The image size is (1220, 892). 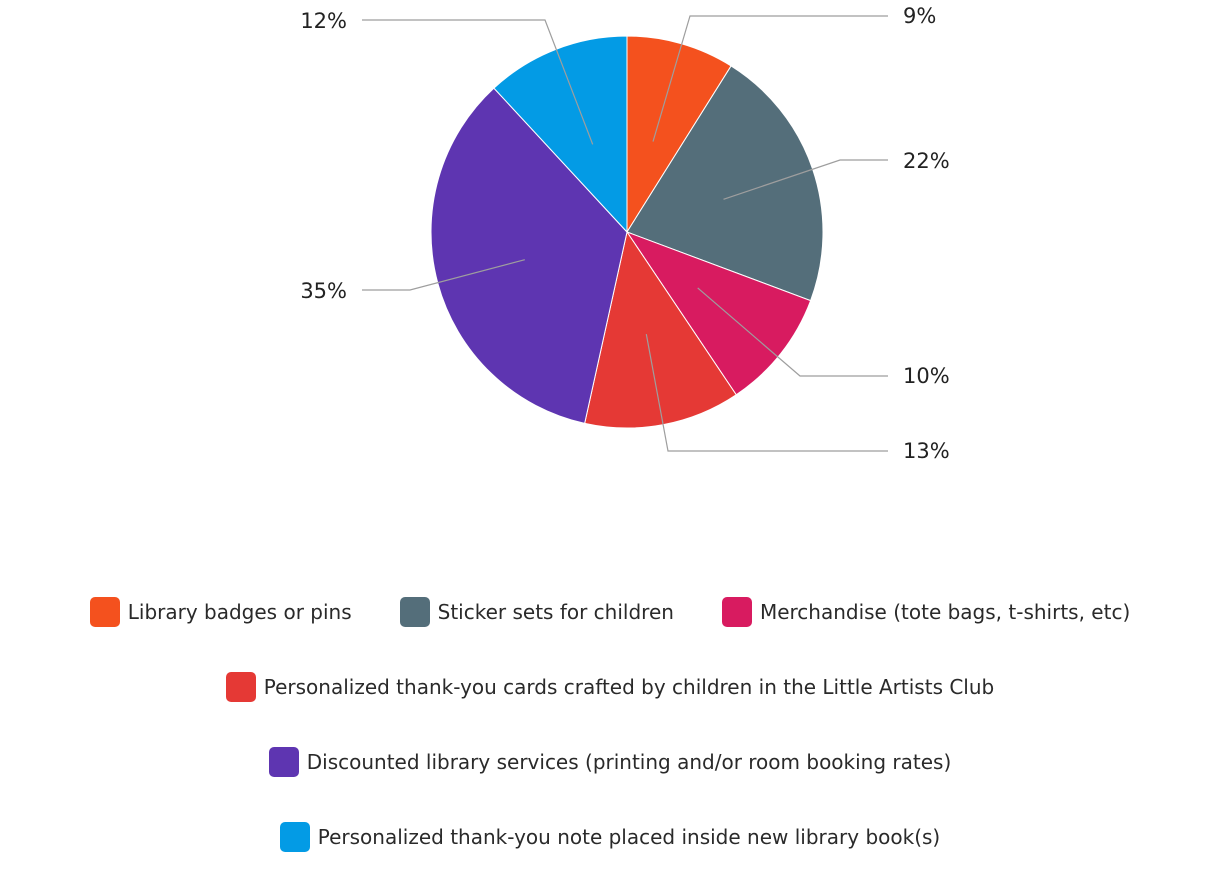 What do you see at coordinates (926, 376) in the screenshot?
I see `percentage-label: 10%` at bounding box center [926, 376].